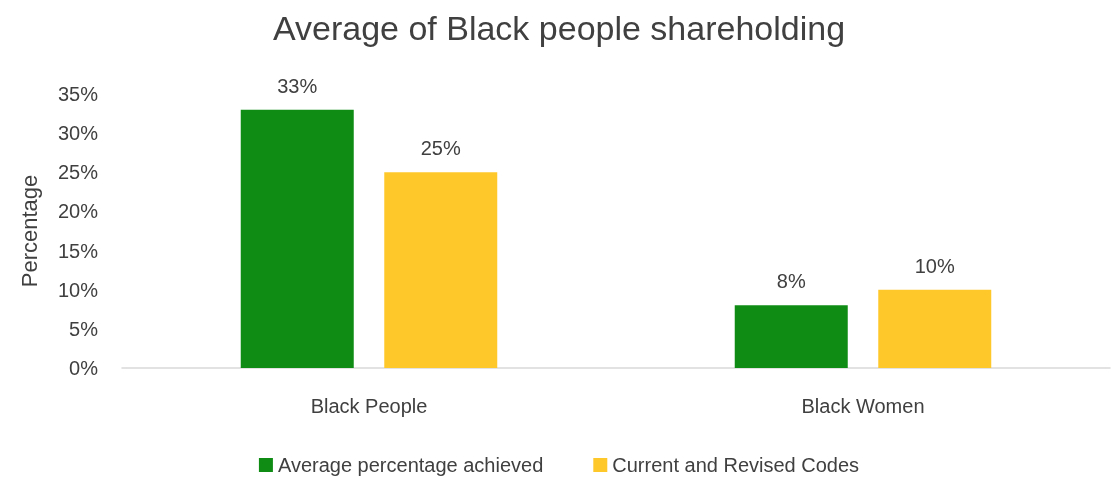 The height and width of the screenshot is (488, 1118). Describe the element at coordinates (791, 281) in the screenshot. I see `data-label: 8%` at that location.